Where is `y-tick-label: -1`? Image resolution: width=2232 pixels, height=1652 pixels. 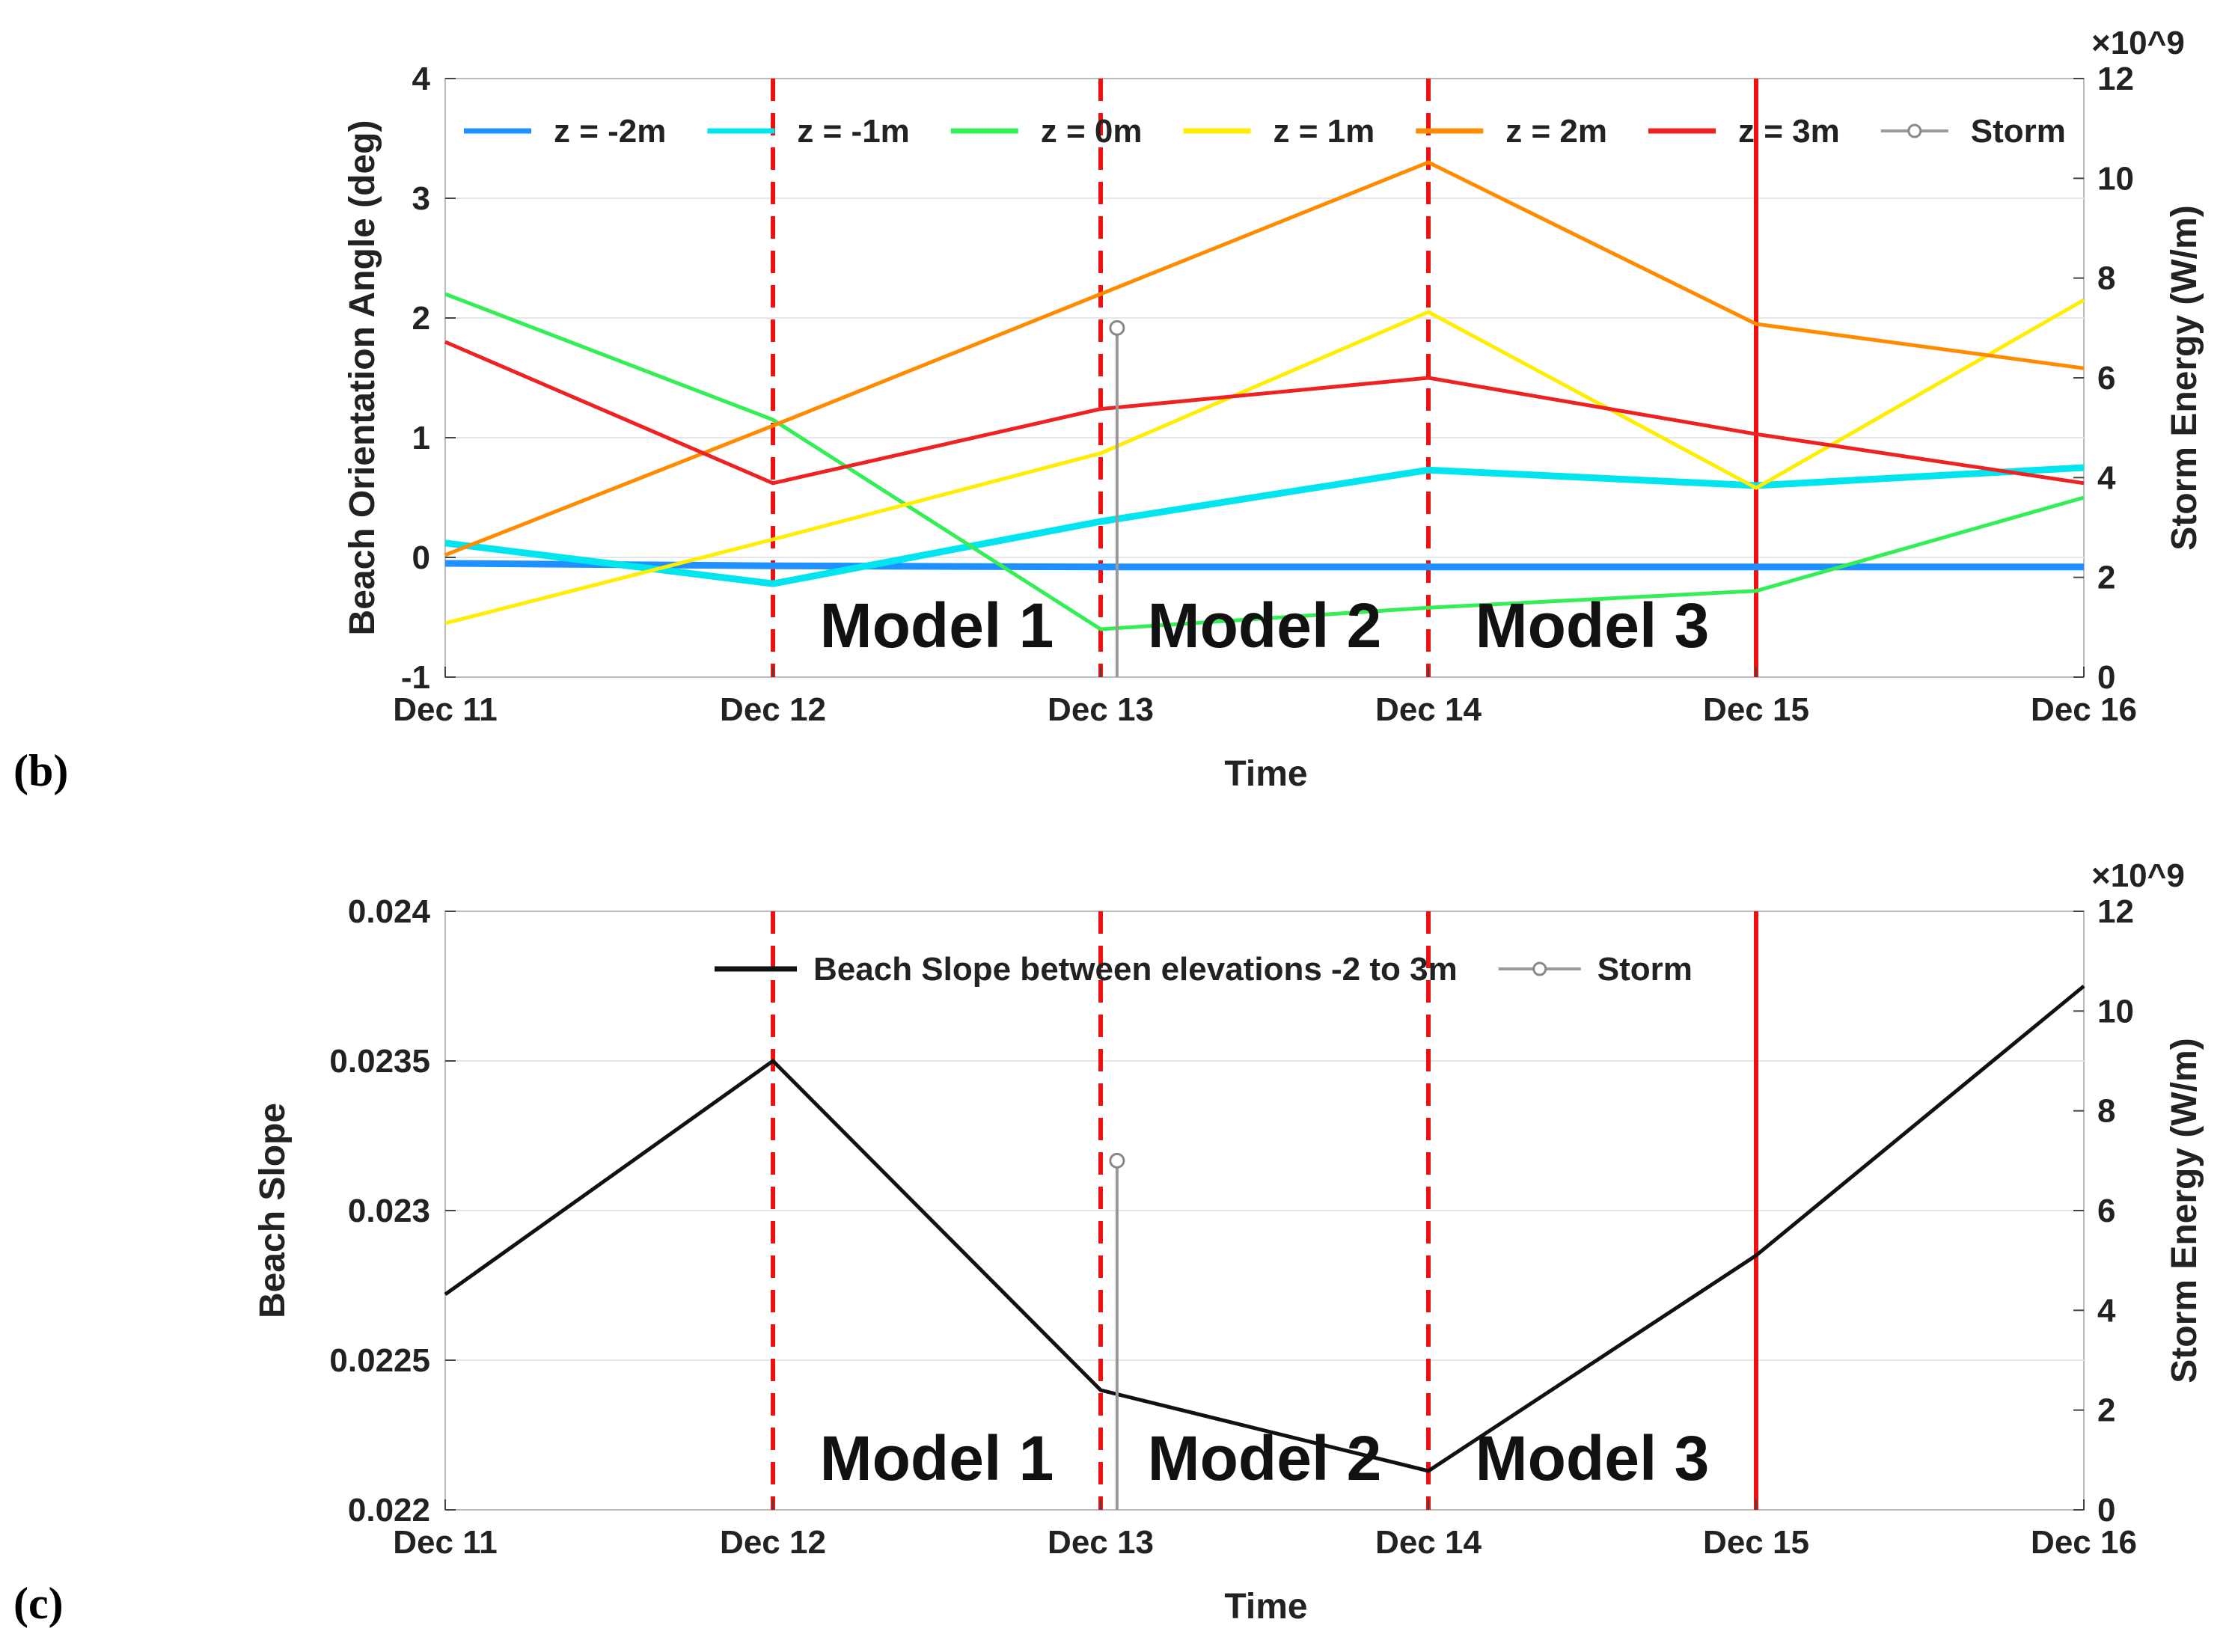
y-tick-label: -1 is located at coordinates (415, 677).